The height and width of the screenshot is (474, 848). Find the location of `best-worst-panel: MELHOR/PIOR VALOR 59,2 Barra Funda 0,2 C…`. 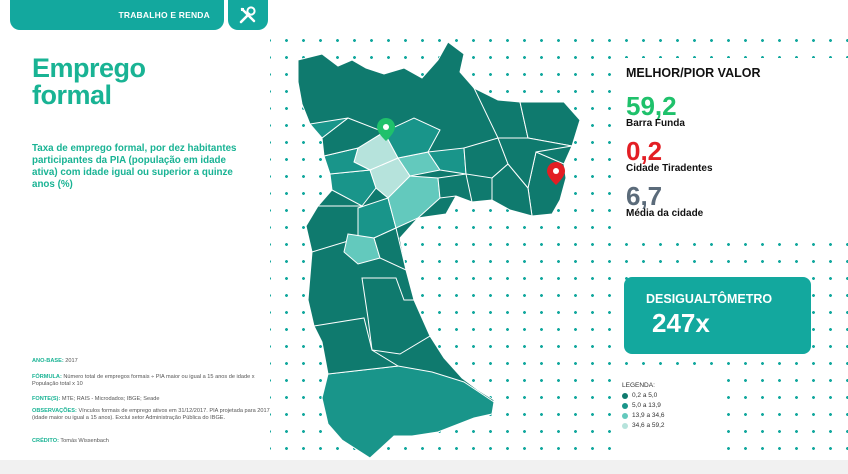

best-worst-panel: MELHOR/PIOR VALOR 59,2 Barra Funda 0,2 C… is located at coordinates (693, 142).